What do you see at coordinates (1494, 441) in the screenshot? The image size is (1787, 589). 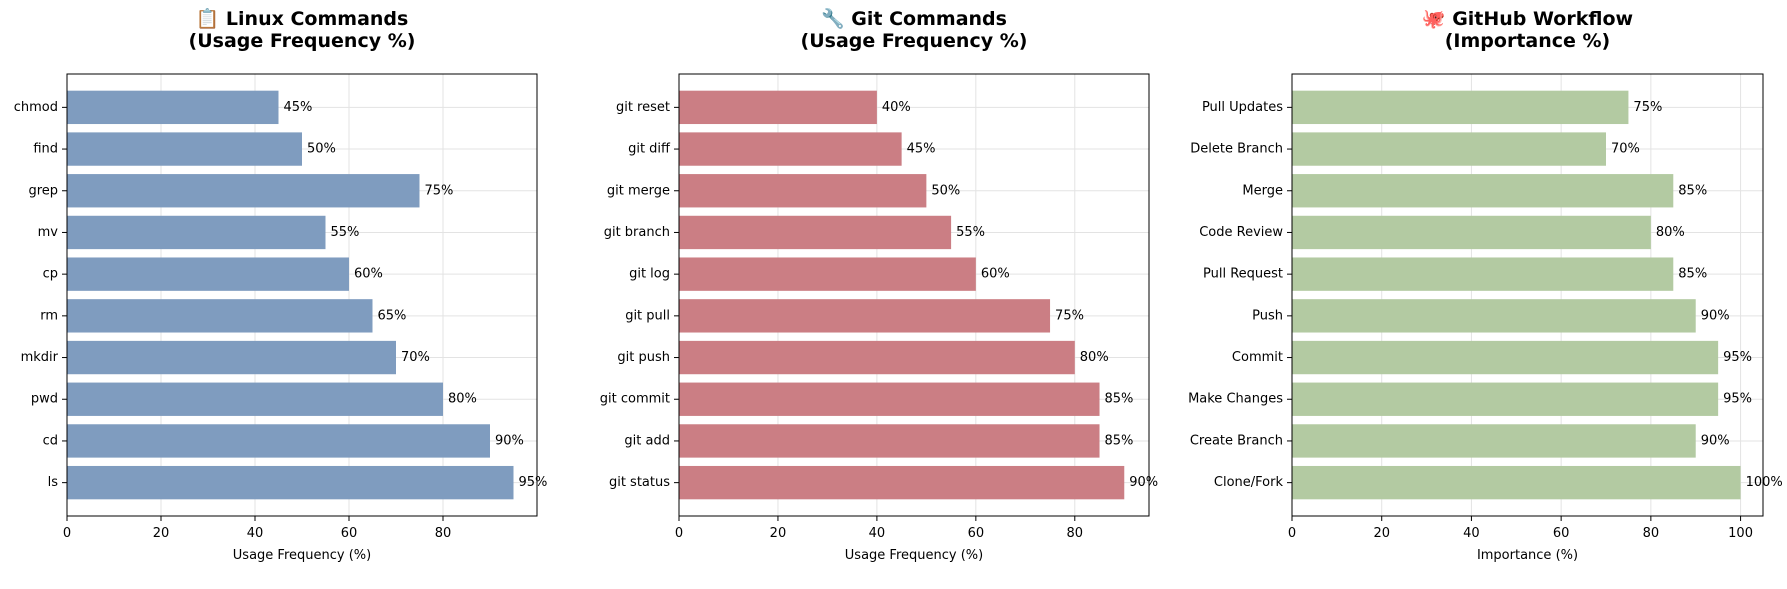 I see `bar-create-branch` at bounding box center [1494, 441].